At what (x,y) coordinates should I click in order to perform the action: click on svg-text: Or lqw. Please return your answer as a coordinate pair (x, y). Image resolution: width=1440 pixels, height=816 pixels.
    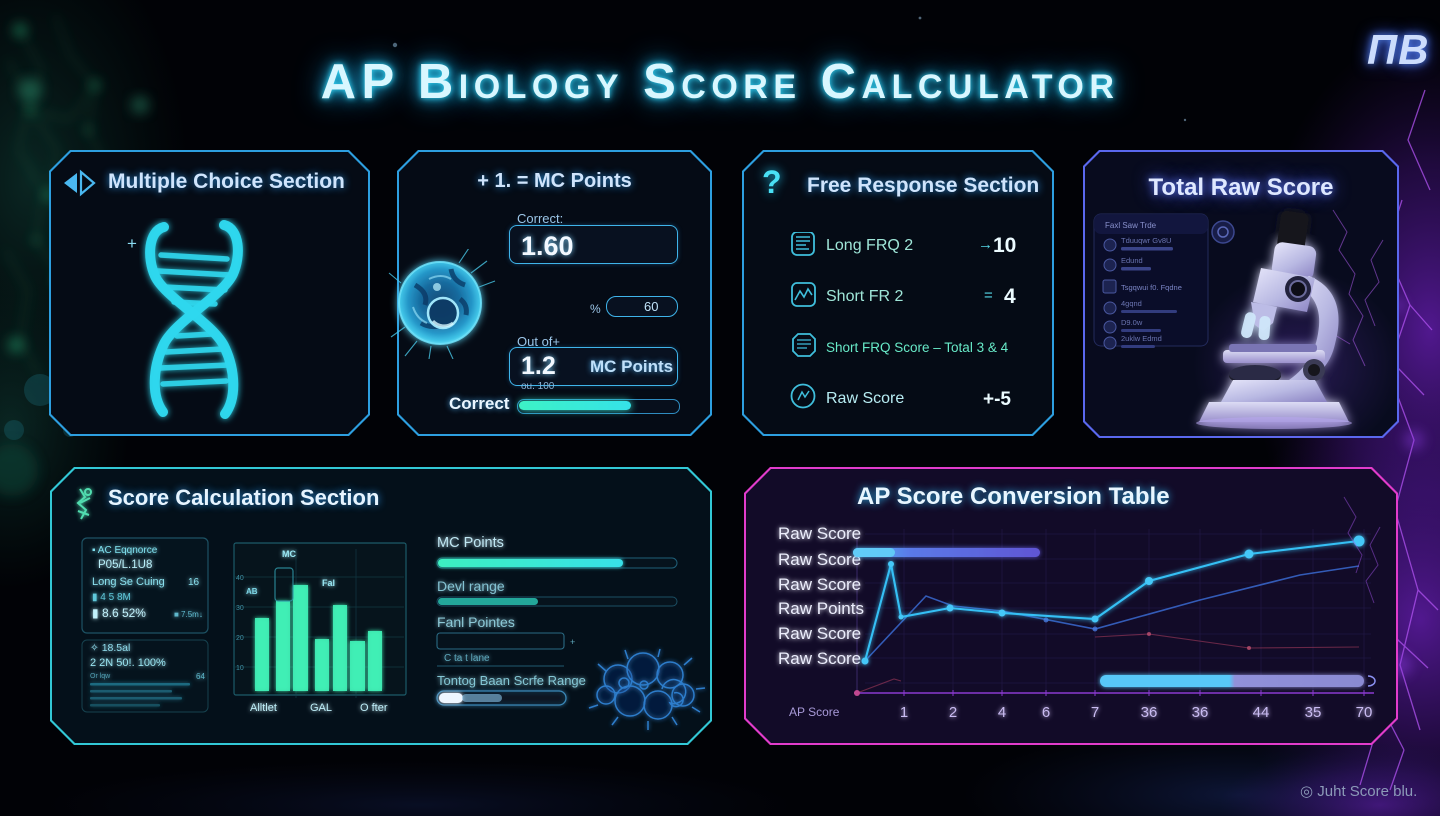
    Looking at the image, I should click on (100, 676).